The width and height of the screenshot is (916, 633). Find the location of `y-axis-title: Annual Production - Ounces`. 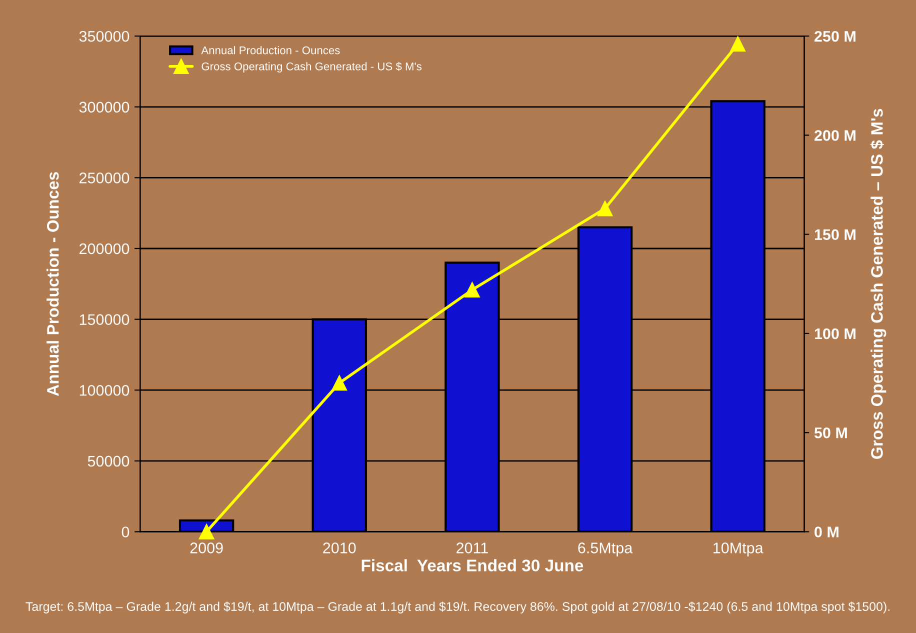

y-axis-title: Annual Production - Ounces is located at coordinates (52, 284).